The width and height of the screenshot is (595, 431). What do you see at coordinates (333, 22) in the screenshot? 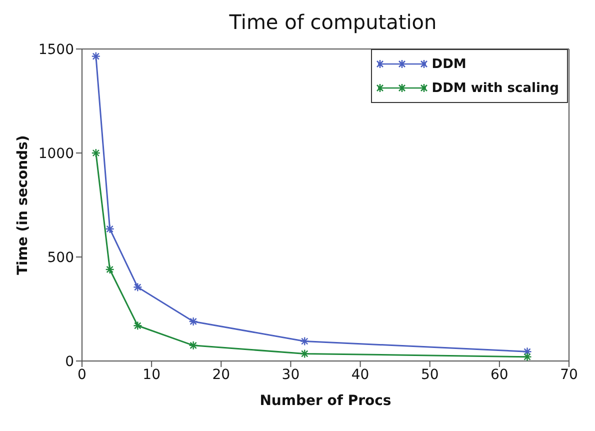
I see `chart-title: Time of computation` at bounding box center [333, 22].